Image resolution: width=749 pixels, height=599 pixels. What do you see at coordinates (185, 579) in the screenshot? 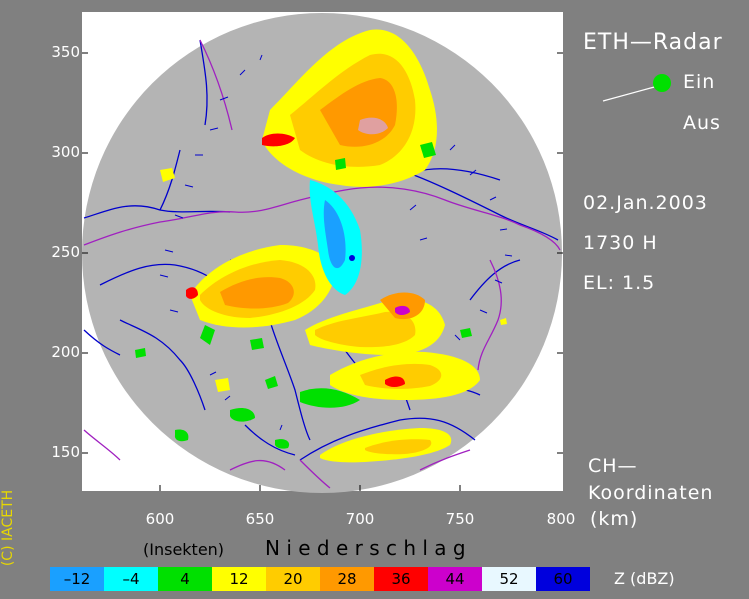
I see `legend-cell-4: 4` at bounding box center [185, 579].